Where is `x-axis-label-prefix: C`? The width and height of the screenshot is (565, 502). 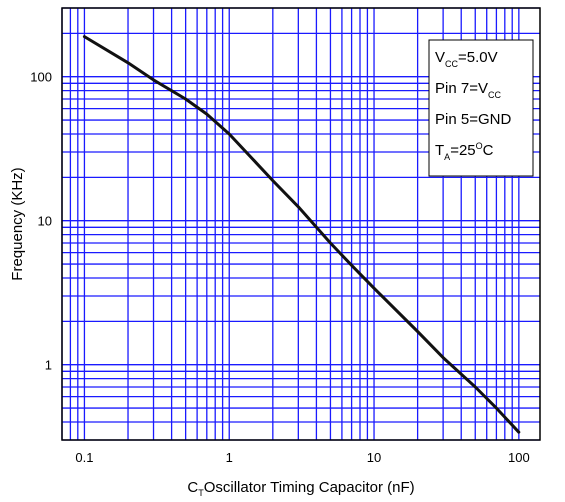
x-axis-label-prefix: C is located at coordinates (192, 487).